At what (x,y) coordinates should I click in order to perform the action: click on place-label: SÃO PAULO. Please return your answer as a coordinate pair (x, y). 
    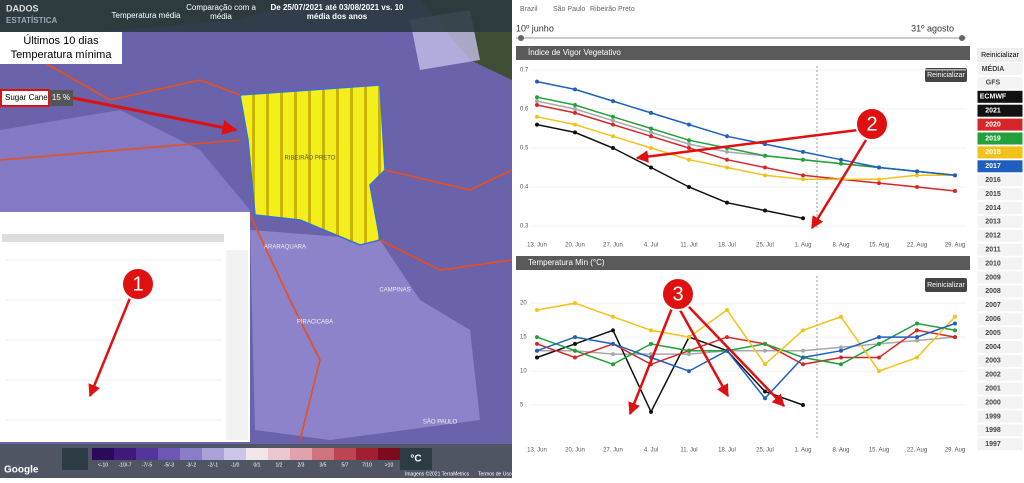
    Looking at the image, I should click on (440, 422).